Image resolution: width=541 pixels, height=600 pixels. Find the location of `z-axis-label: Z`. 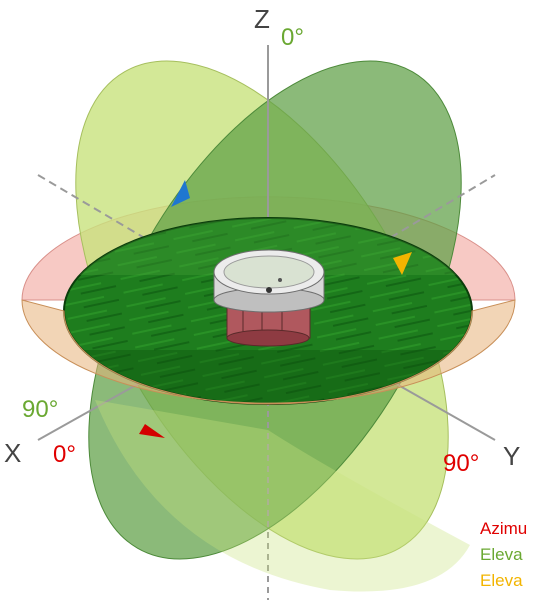

z-axis-label: Z is located at coordinates (262, 19).